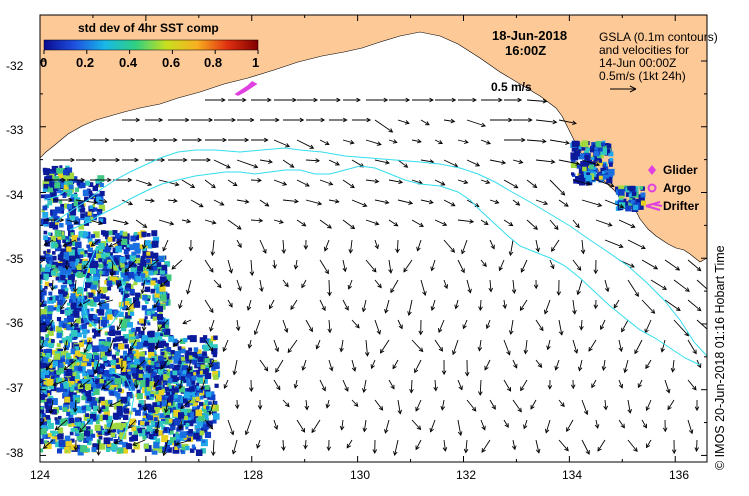 This screenshot has width=749, height=496. Describe the element at coordinates (85, 62) in the screenshot. I see `colorbar-tick-label: 0.2` at that location.